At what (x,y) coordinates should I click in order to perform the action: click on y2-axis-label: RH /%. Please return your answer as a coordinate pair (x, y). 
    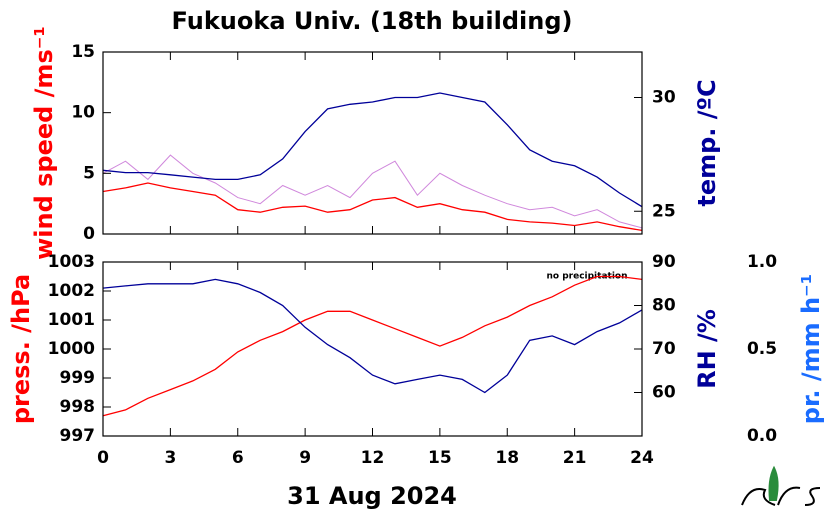
    Looking at the image, I should click on (707, 349).